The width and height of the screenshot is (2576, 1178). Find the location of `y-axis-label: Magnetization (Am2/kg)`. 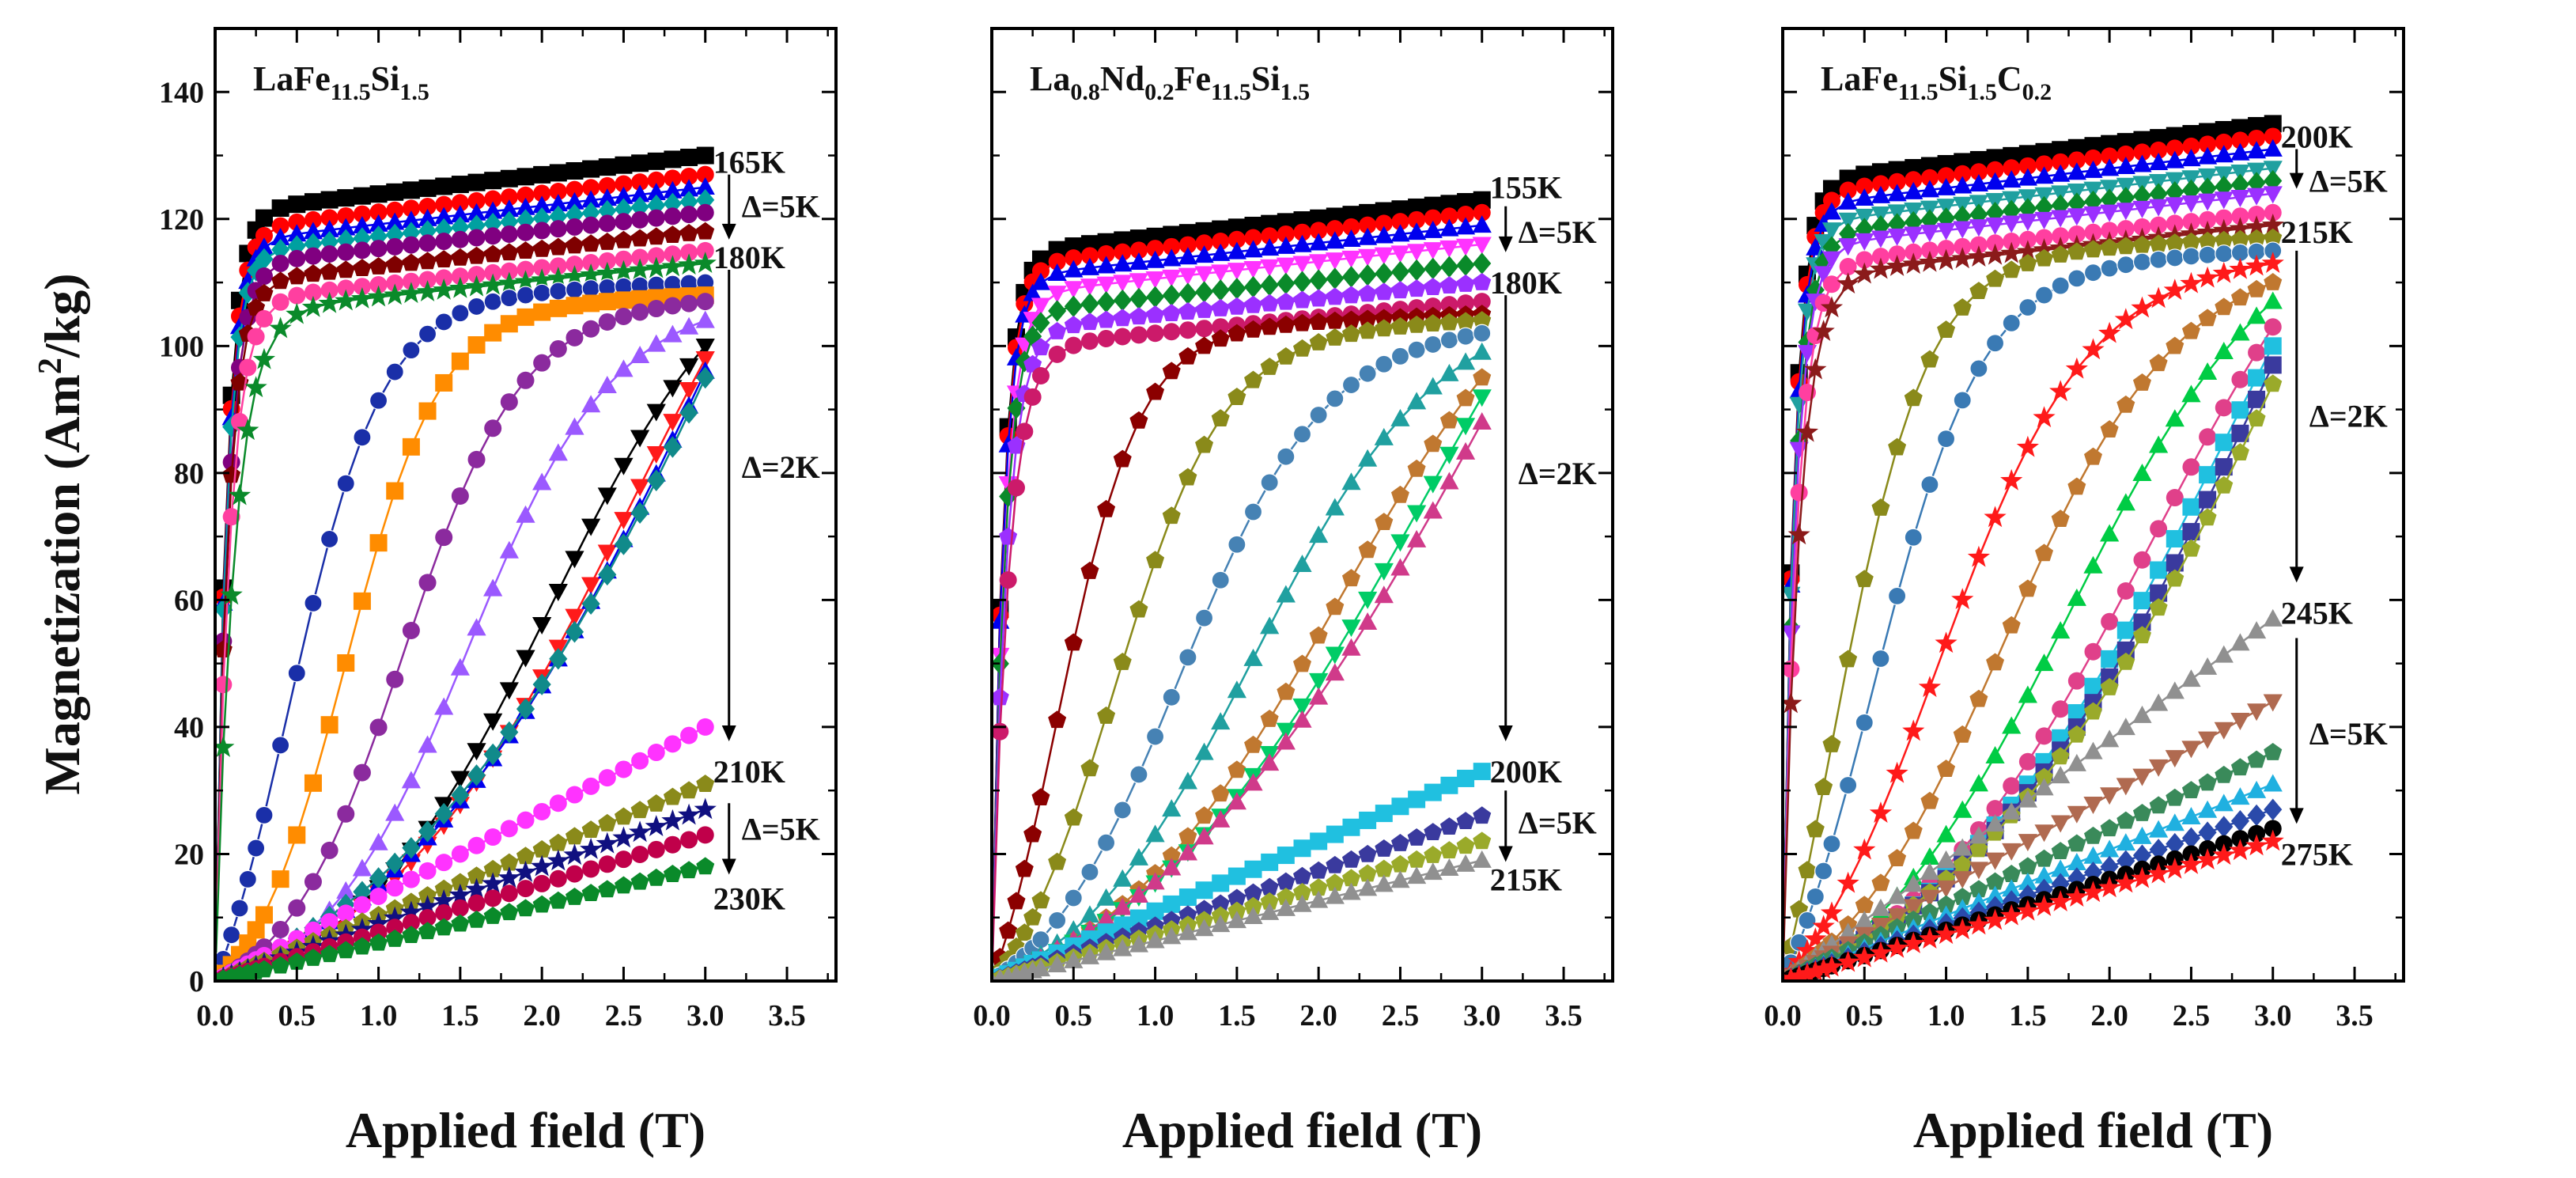

y-axis-label: Magnetization (Am2/kg) is located at coordinates (61, 534).